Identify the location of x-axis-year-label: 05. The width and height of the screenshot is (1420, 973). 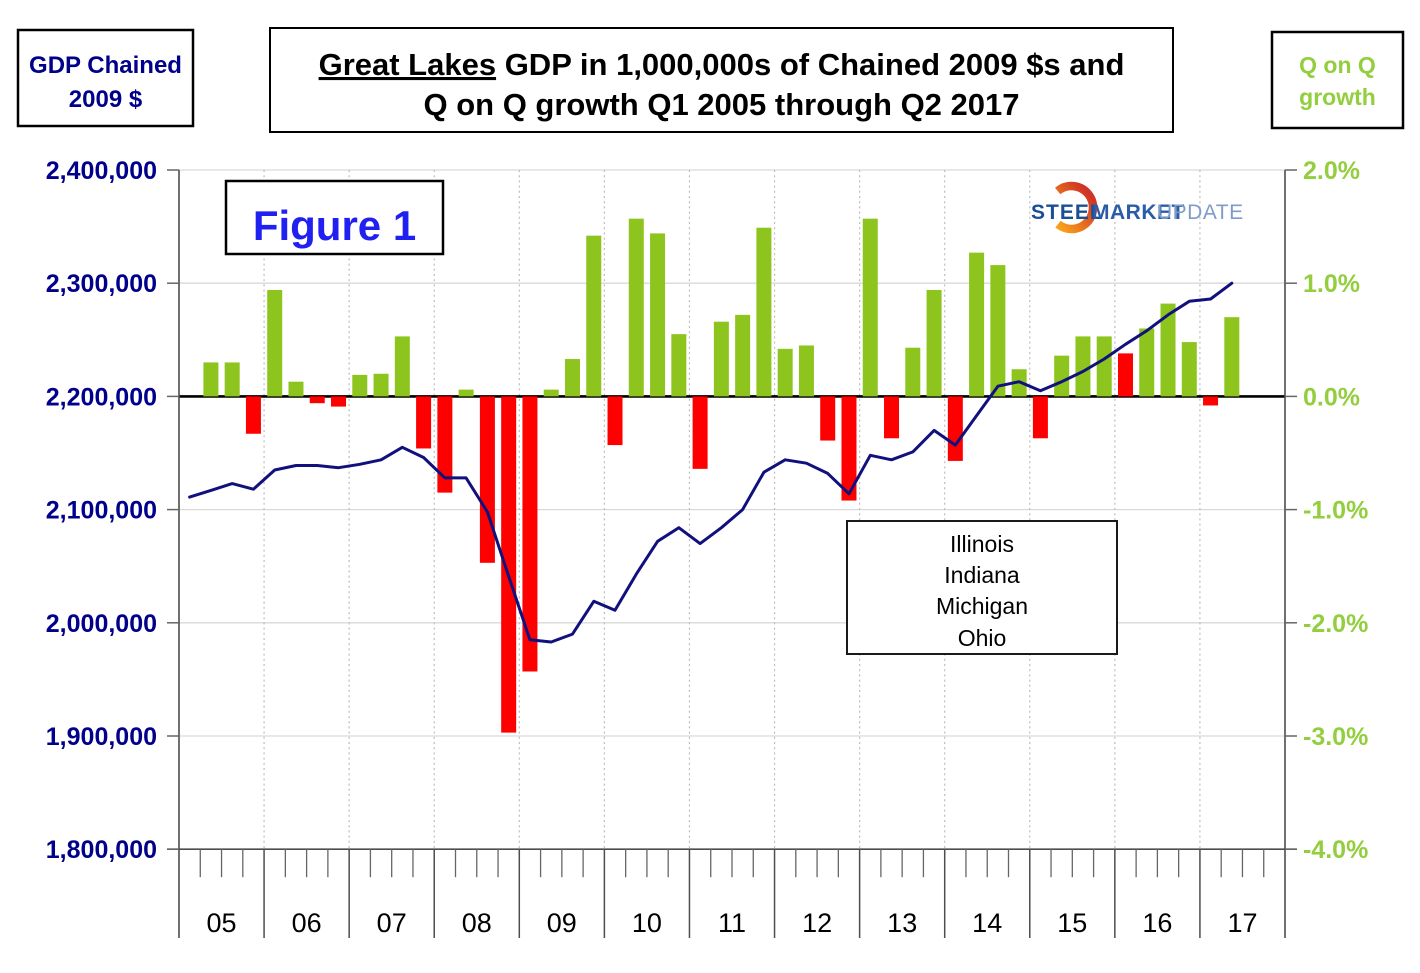
(221, 923).